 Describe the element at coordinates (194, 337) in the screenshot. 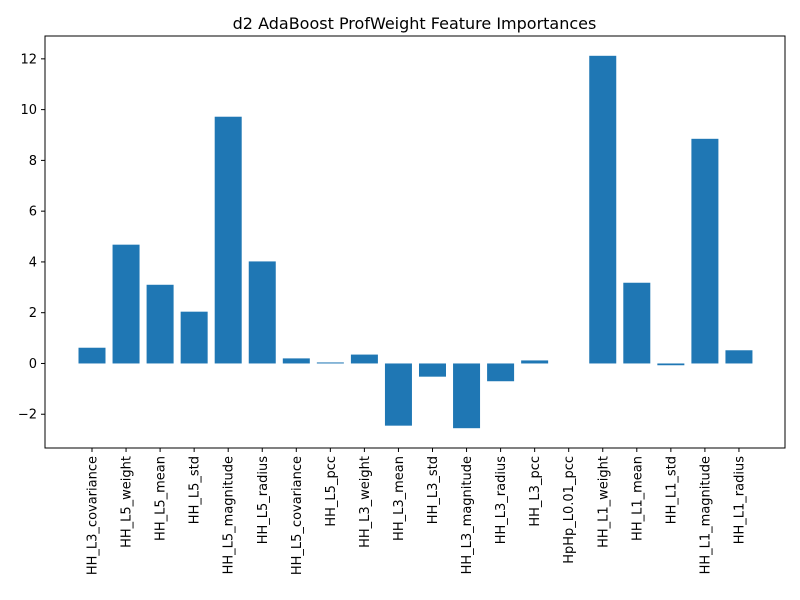

I see `bar-HH_L5_std` at that location.